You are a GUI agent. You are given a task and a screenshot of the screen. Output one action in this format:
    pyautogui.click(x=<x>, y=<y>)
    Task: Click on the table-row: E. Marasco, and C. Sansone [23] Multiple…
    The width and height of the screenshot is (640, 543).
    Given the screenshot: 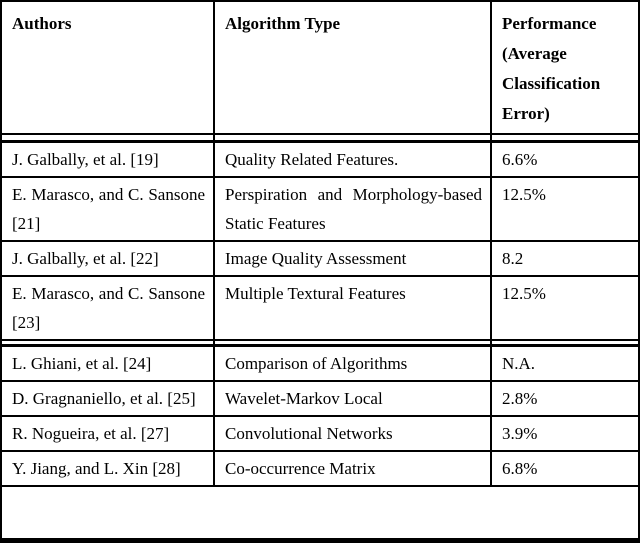 What is the action you would take?
    pyautogui.click(x=320, y=309)
    